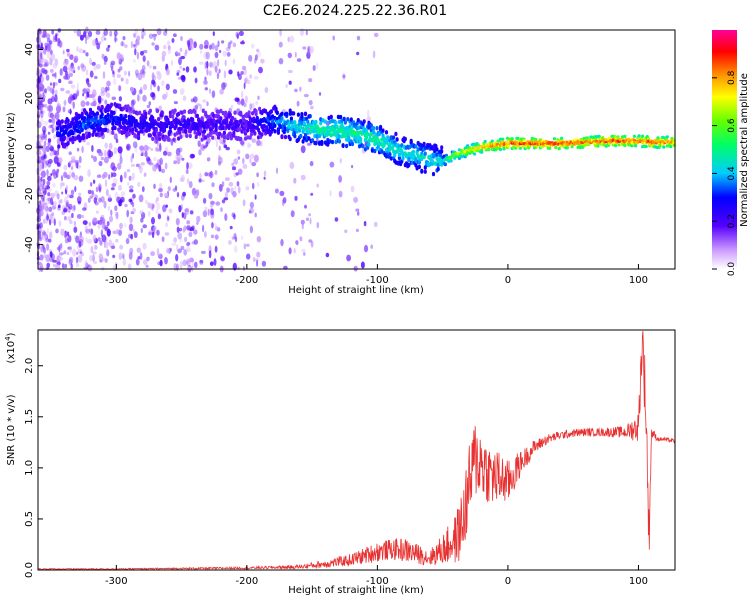 Image resolution: width=750 pixels, height=600 pixels. What do you see at coordinates (29, 49) in the screenshot?
I see `y-tick-label: 40` at bounding box center [29, 49].